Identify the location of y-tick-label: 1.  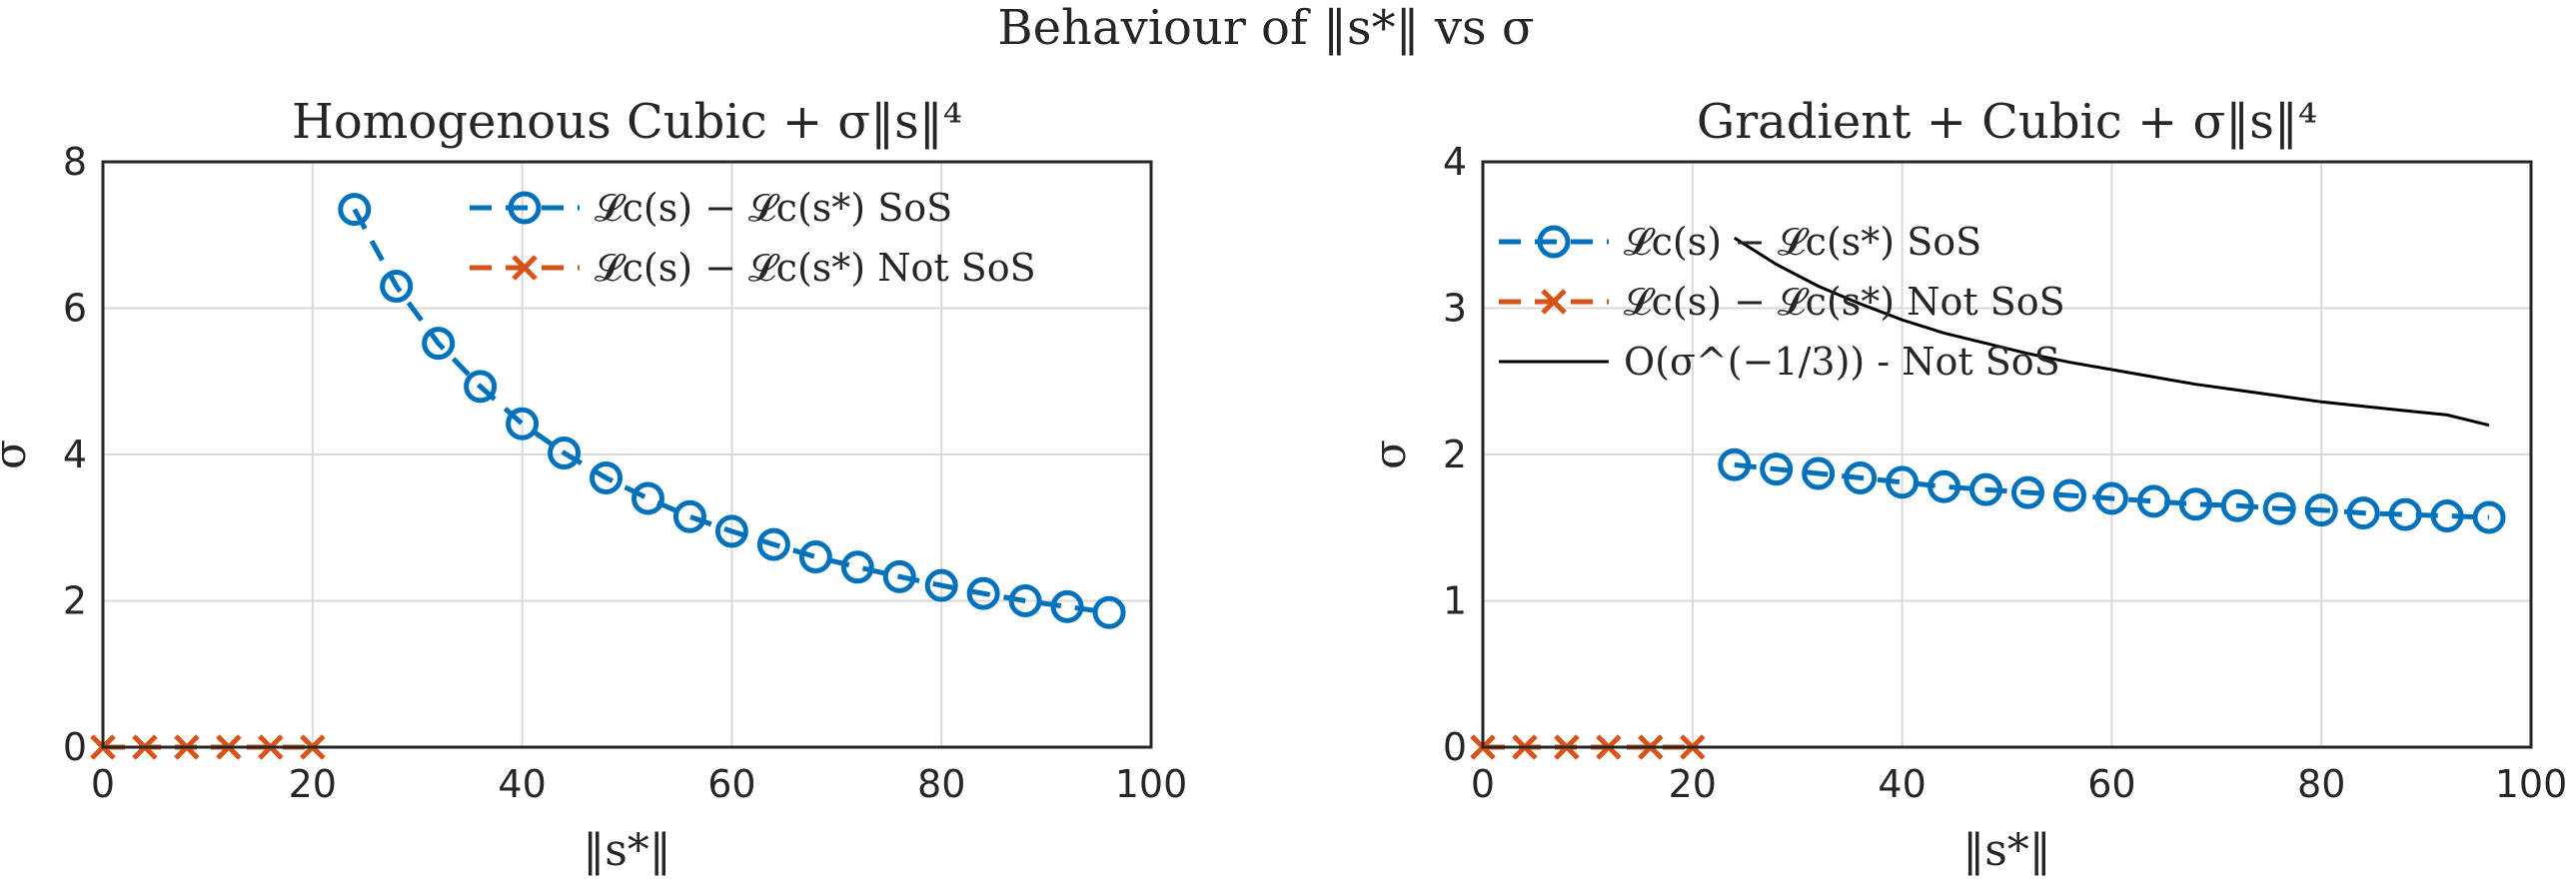
(1455, 601).